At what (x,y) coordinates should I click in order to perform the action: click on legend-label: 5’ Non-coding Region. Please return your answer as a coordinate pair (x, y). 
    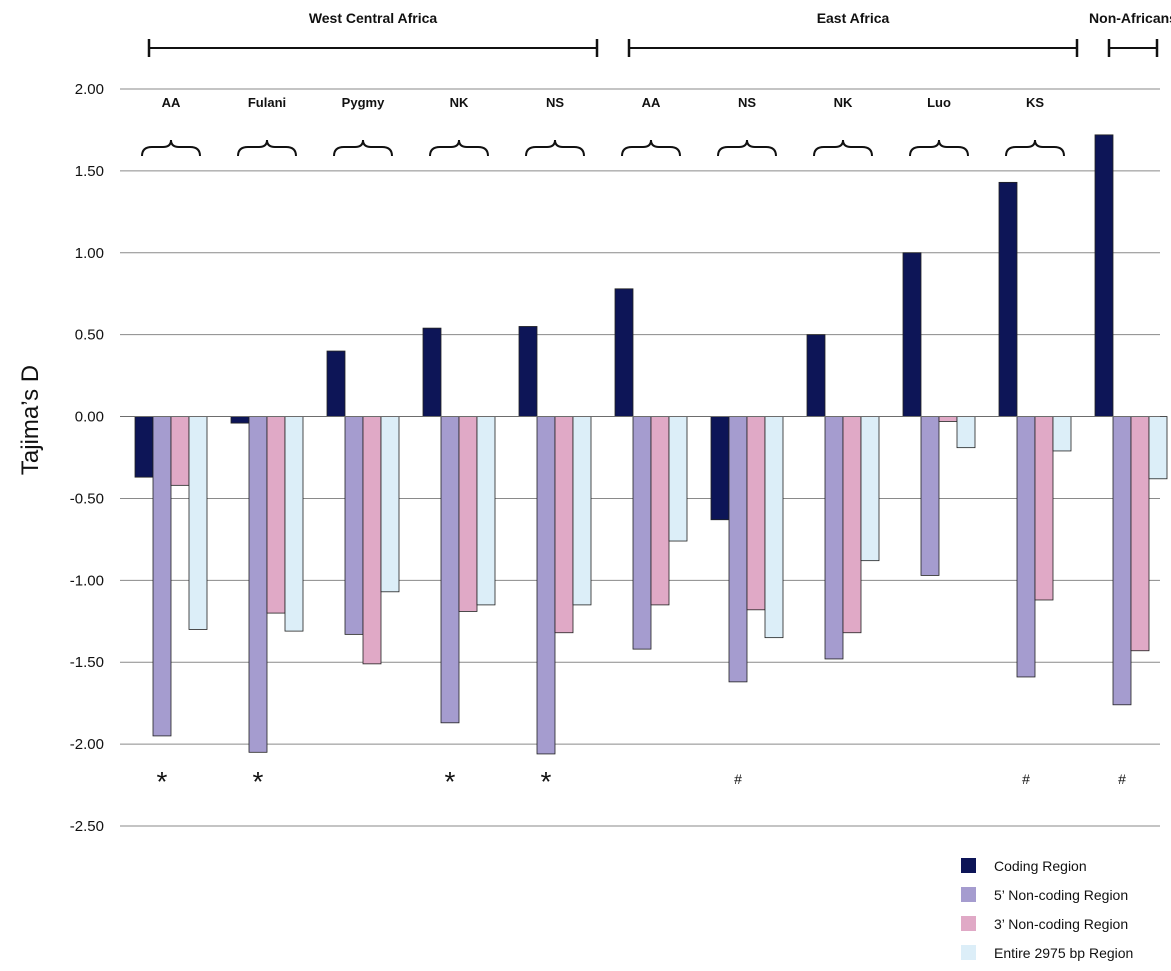
    Looking at the image, I should click on (1061, 895).